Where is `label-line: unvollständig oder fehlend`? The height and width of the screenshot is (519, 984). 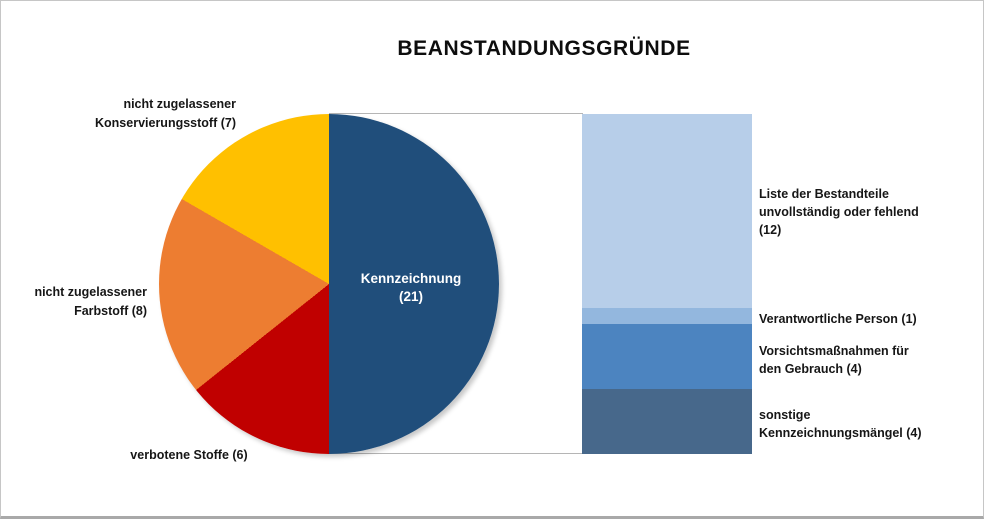
label-line: unvollständig oder fehlend is located at coordinates (839, 212).